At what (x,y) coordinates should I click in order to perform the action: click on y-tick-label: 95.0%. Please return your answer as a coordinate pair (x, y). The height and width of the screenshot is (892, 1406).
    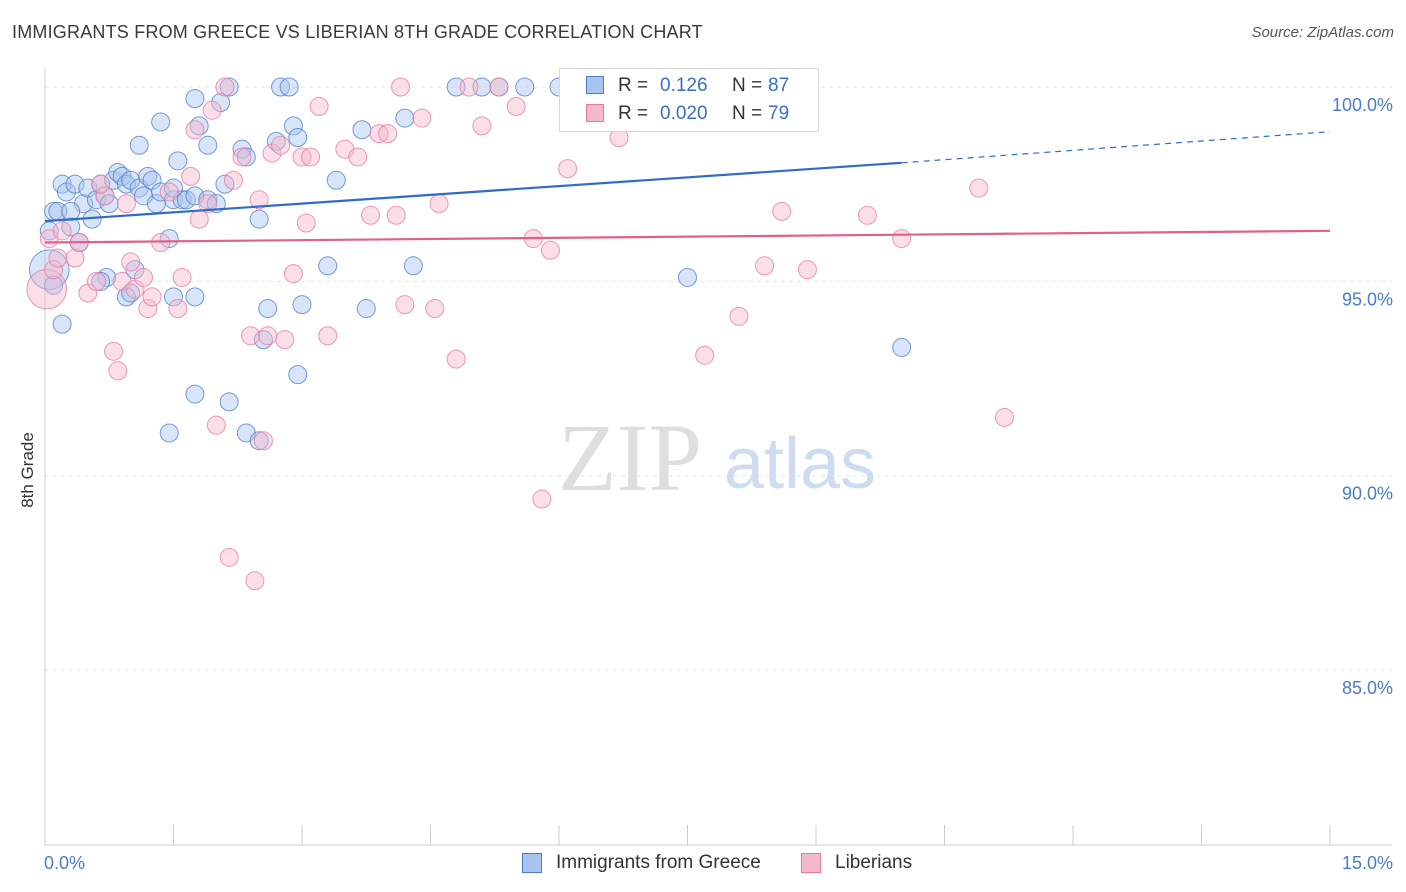
    Looking at the image, I should click on (1367, 299).